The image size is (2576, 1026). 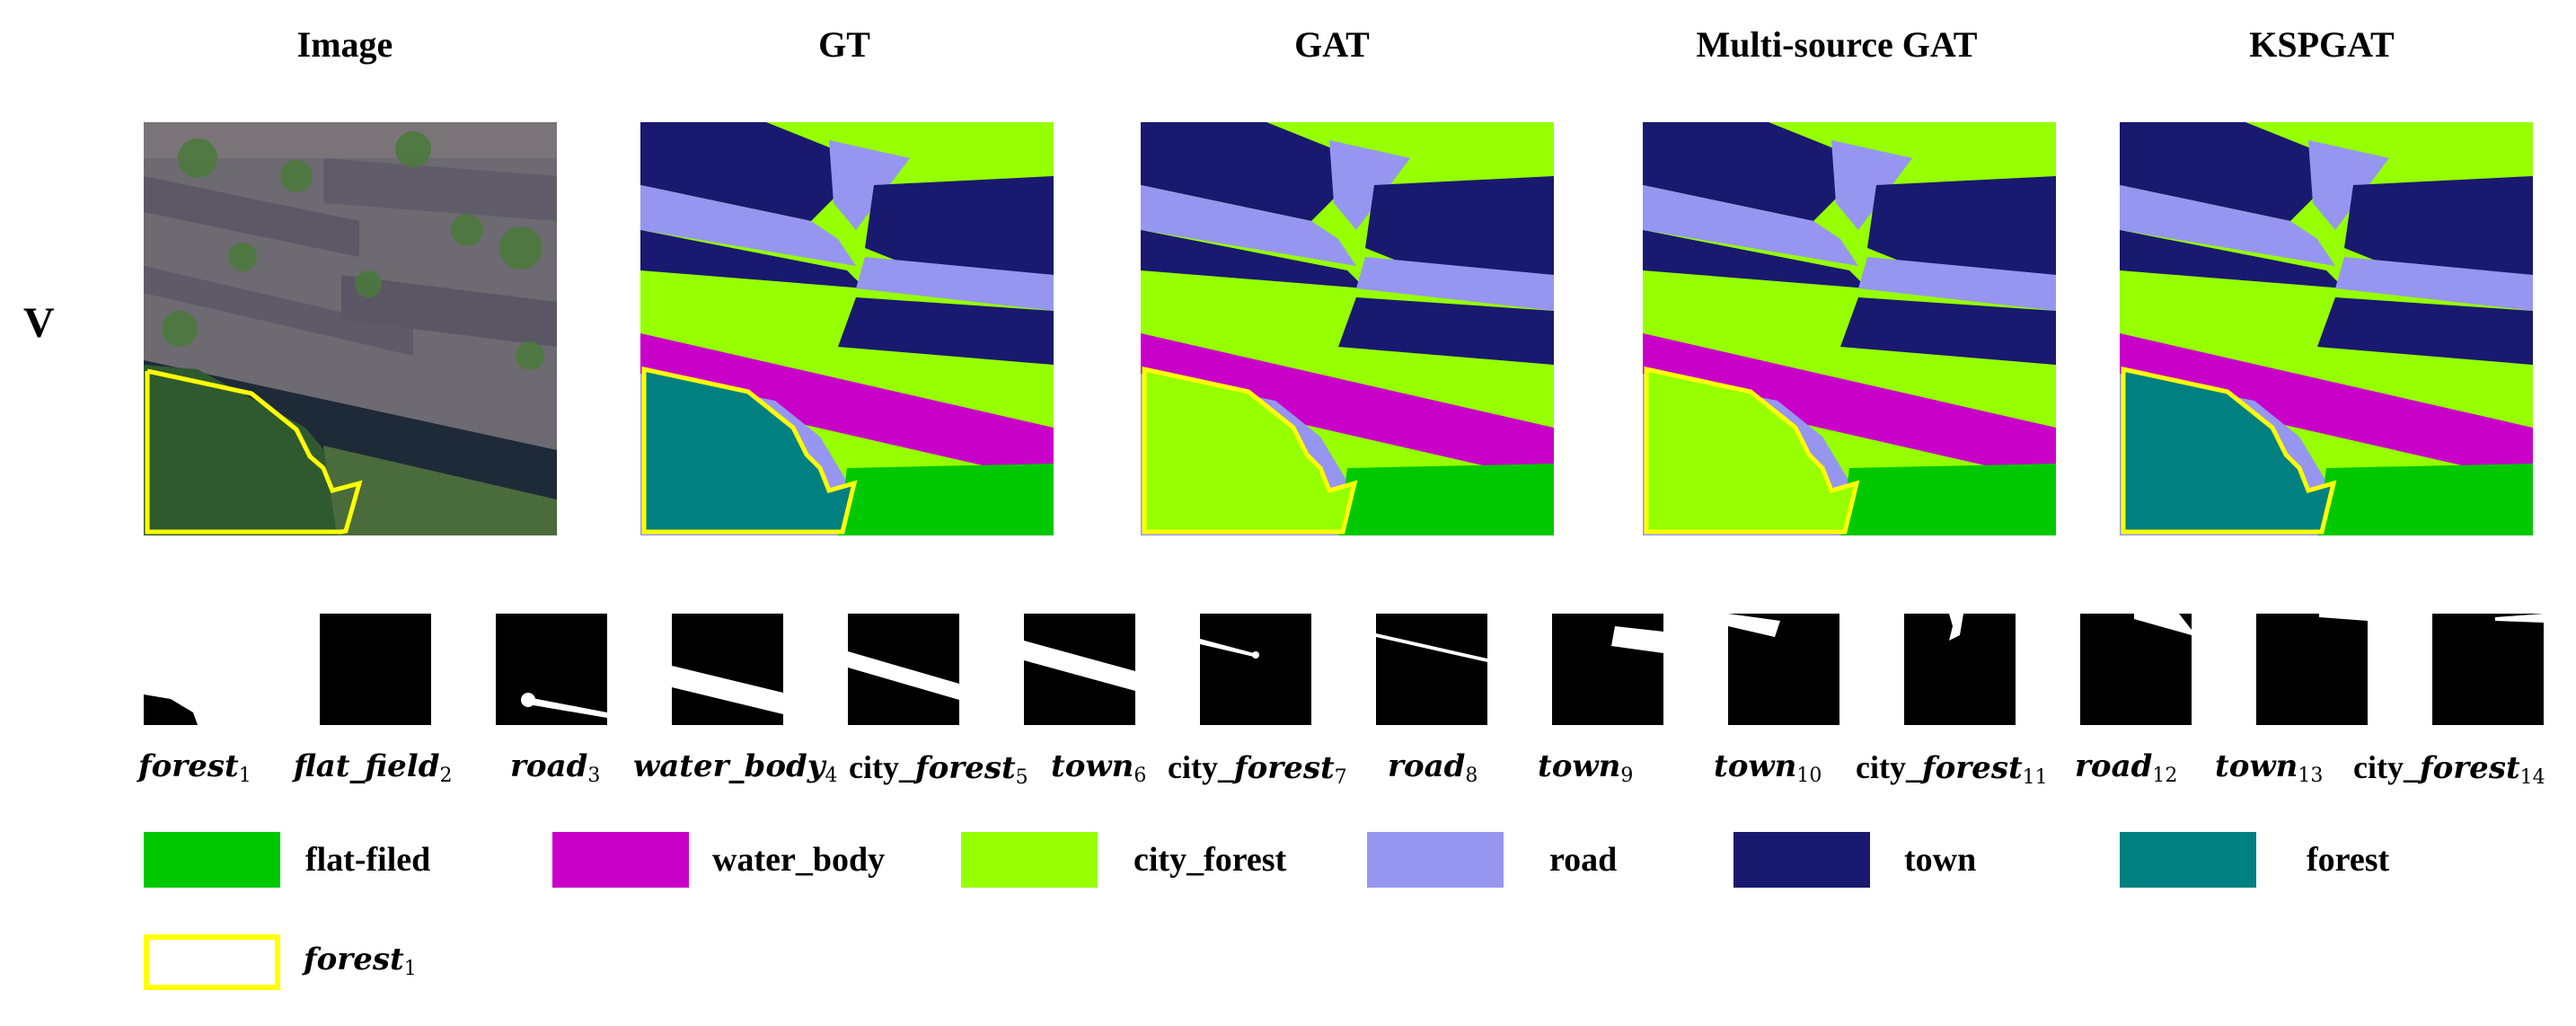 What do you see at coordinates (1332, 45) in the screenshot?
I see `col-title-gat: GAT` at bounding box center [1332, 45].